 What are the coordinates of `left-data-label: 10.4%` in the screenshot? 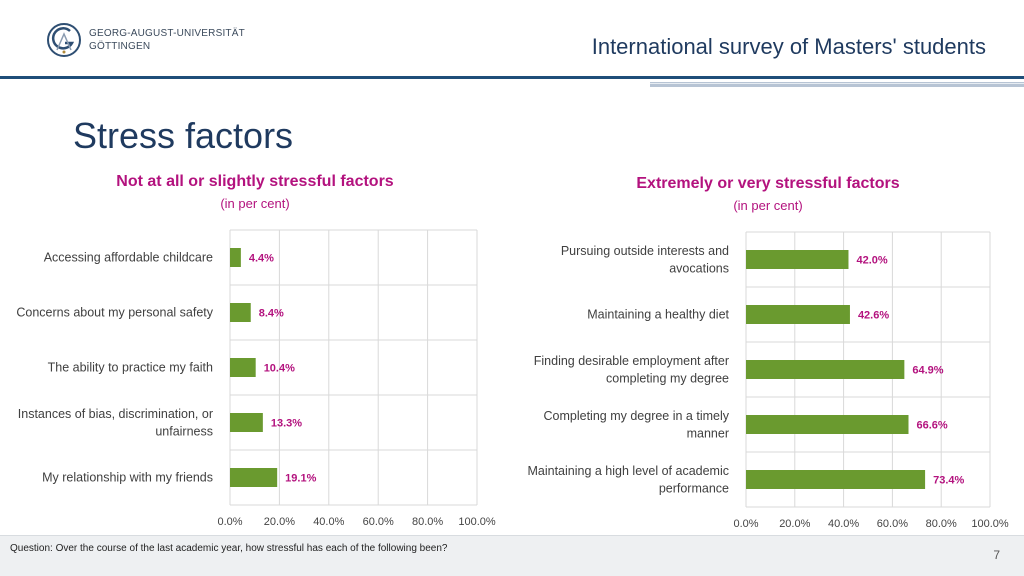 It's located at (279, 369).